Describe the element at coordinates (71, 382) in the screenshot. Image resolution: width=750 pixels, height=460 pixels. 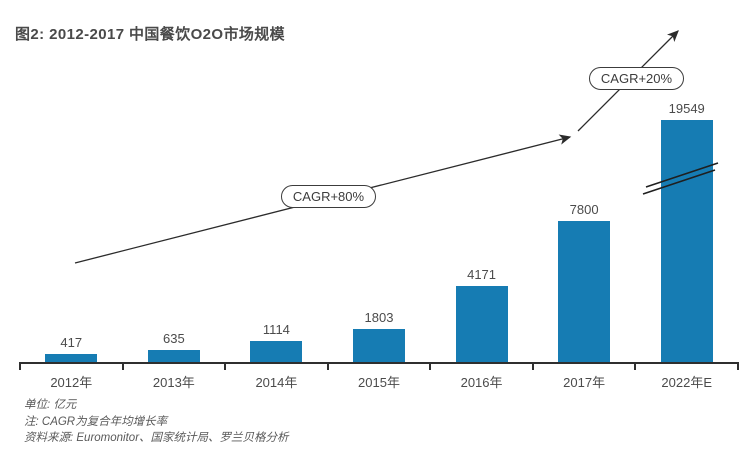
I see `x-axis-label: 2012年` at that location.